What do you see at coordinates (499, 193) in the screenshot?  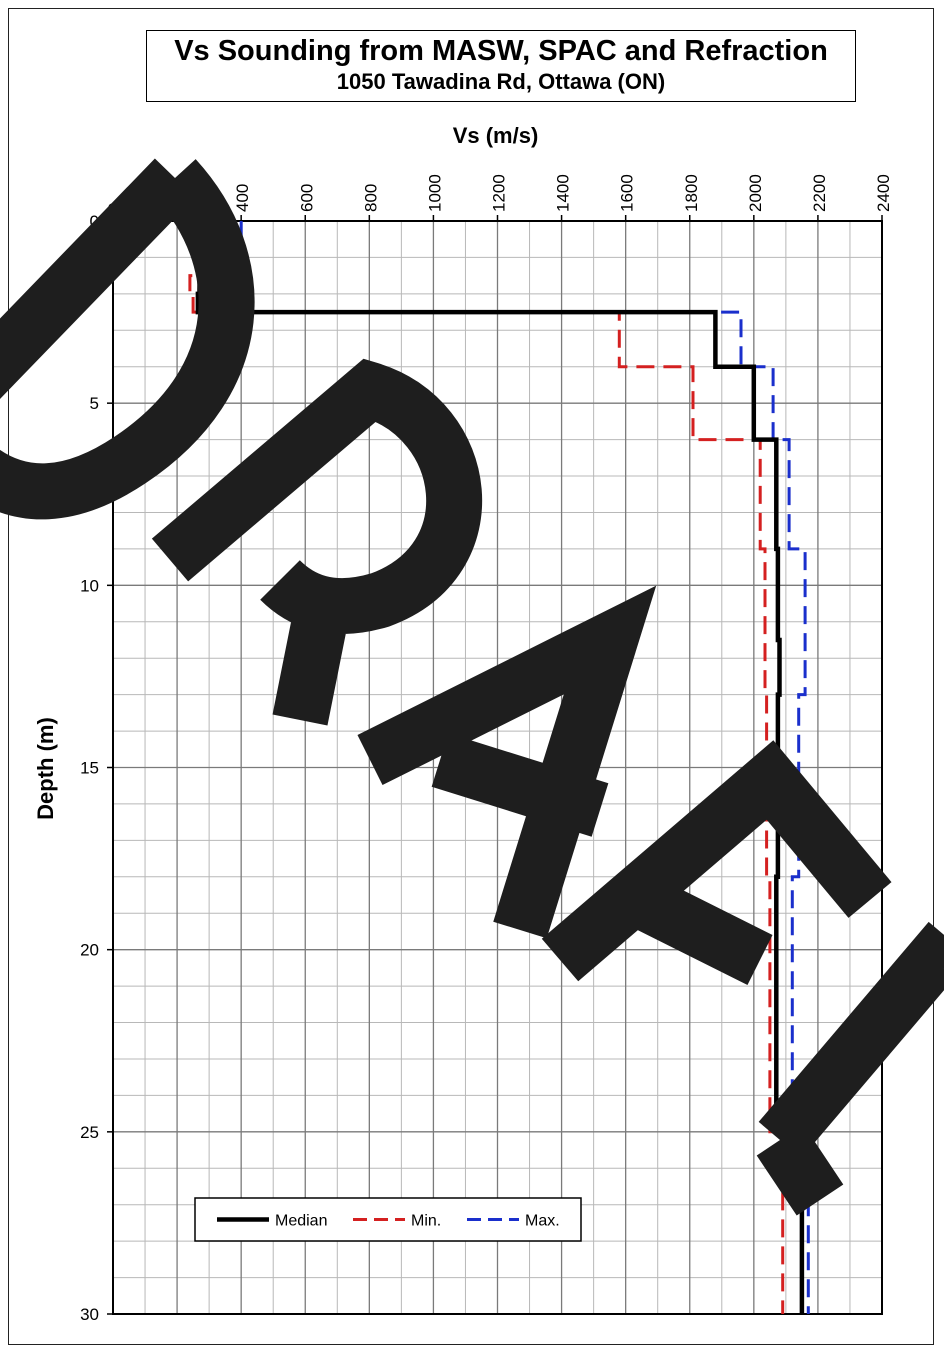 I see `x-tick-label: 1200` at bounding box center [499, 193].